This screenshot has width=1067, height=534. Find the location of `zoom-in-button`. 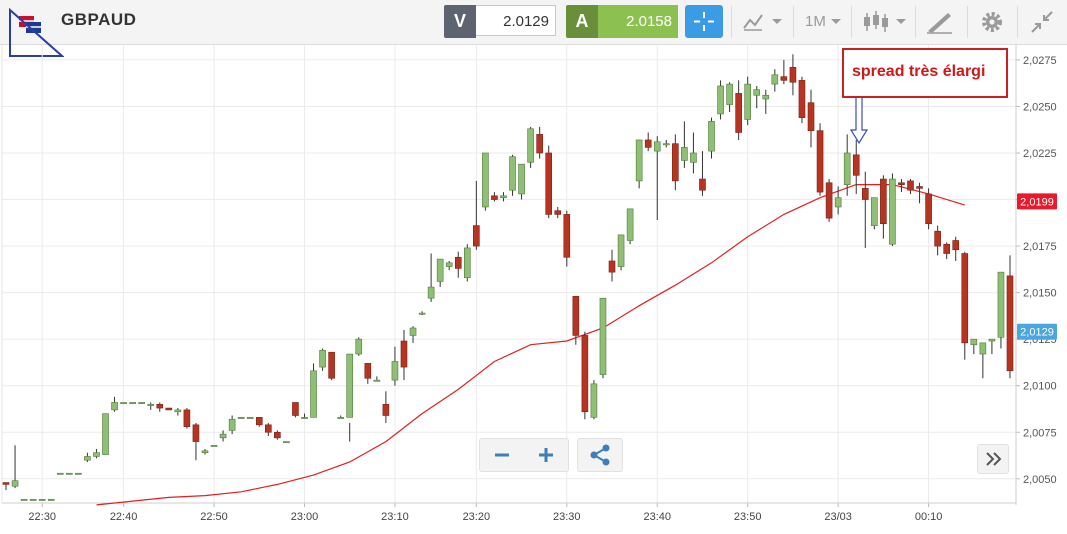

zoom-in-button is located at coordinates (546, 455).